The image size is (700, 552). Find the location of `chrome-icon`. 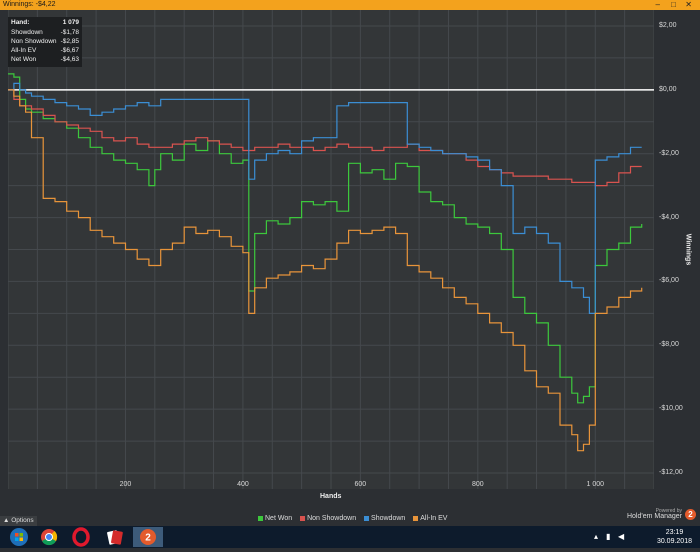

chrome-icon is located at coordinates (49, 537).